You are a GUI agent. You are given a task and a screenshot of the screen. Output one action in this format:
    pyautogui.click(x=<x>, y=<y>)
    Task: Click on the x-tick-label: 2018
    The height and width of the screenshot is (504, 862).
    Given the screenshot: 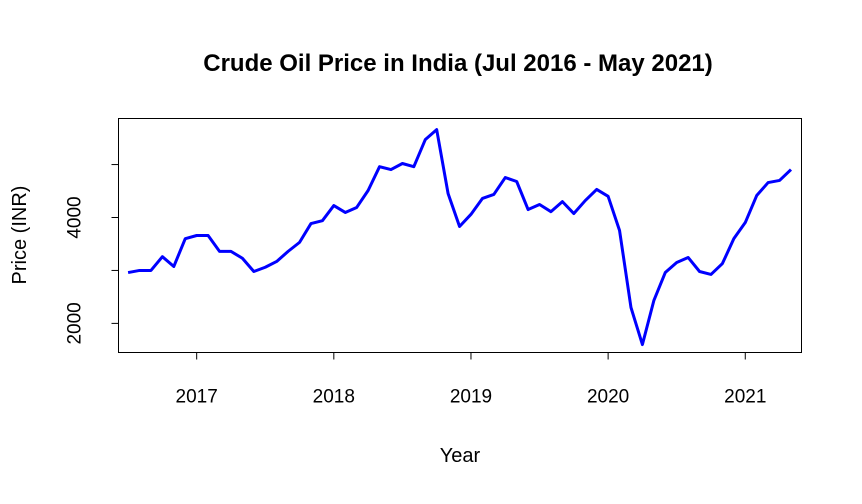 What is the action you would take?
    pyautogui.click(x=334, y=397)
    